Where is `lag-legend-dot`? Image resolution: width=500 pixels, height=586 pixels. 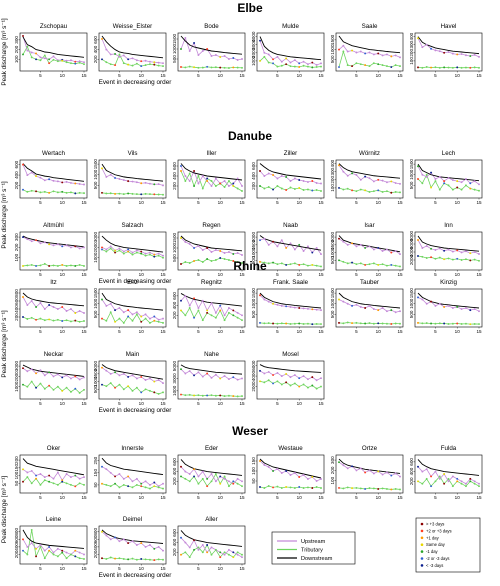
lag-legend-dot is located at coordinates (422, 524).